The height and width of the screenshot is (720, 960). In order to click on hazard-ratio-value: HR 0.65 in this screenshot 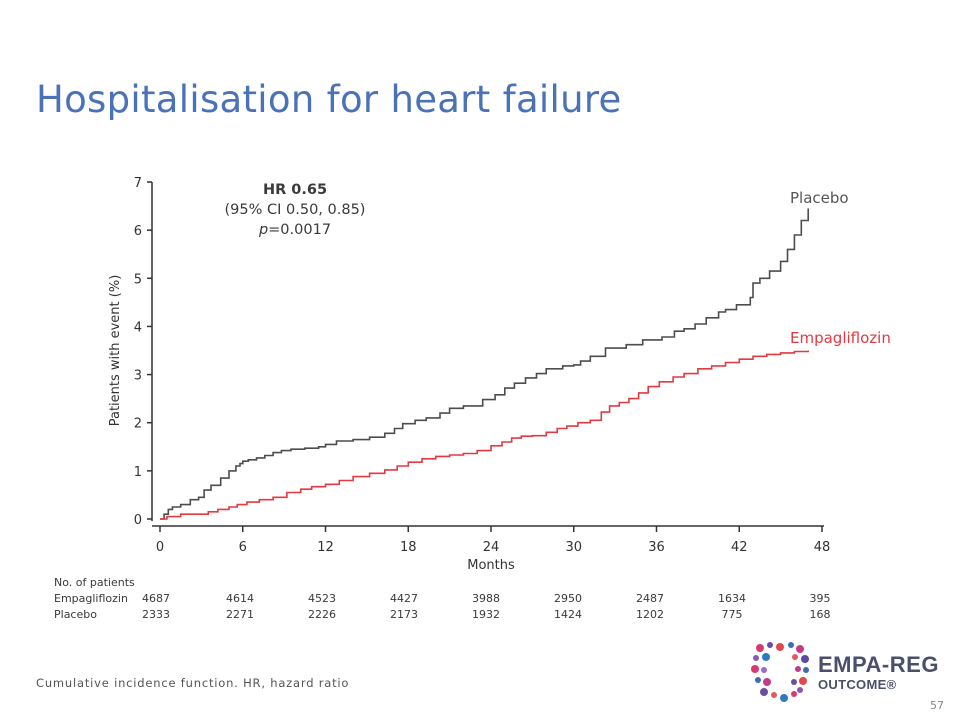, I will do `click(295, 190)`.